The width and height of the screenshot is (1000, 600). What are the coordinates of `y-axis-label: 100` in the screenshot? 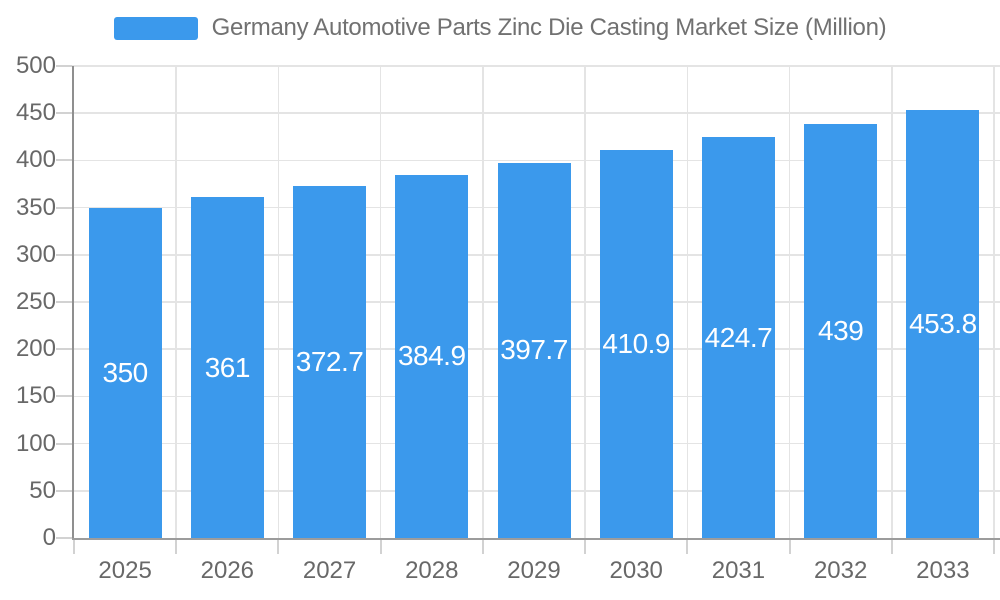 It's located at (35, 443).